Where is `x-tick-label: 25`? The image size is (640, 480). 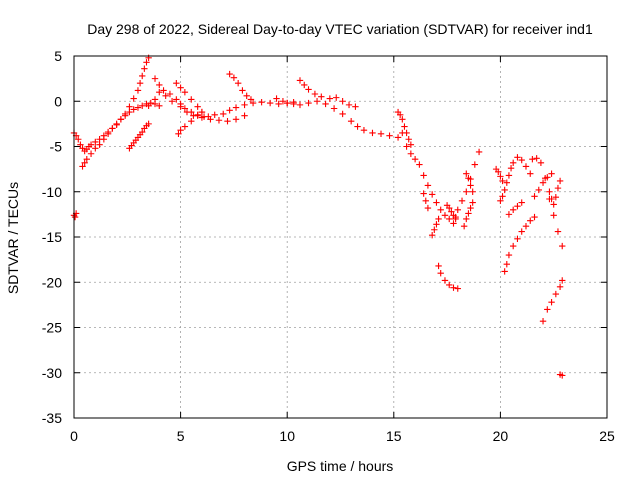
x-tick-label: 25 is located at coordinates (607, 436).